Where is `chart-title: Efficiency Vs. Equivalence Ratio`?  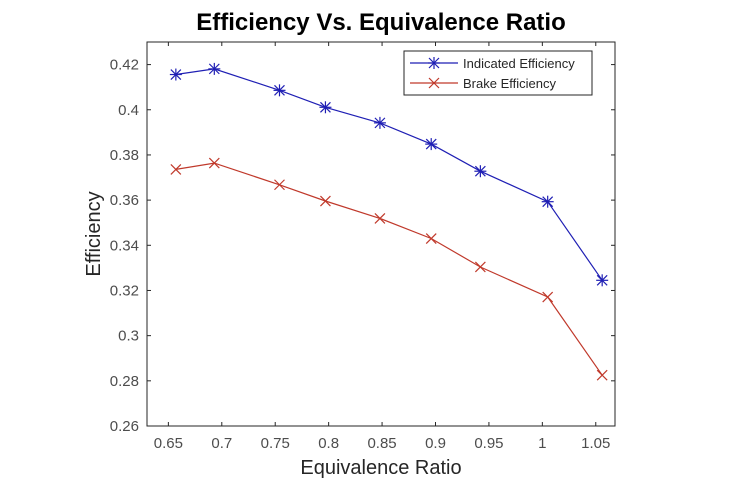
chart-title: Efficiency Vs. Equivalence Ratio is located at coordinates (380, 22).